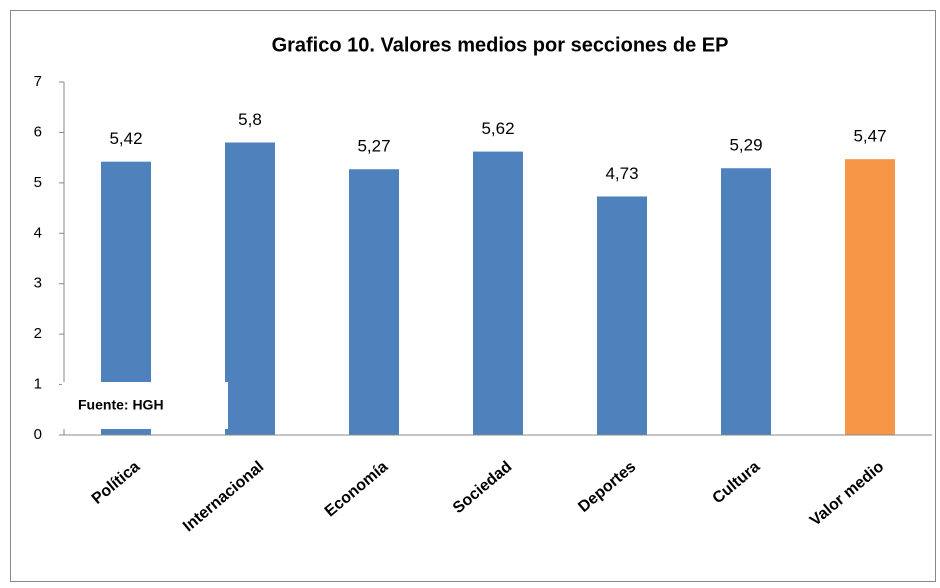  What do you see at coordinates (38, 384) in the screenshot?
I see `y-tick-label: 1` at bounding box center [38, 384].